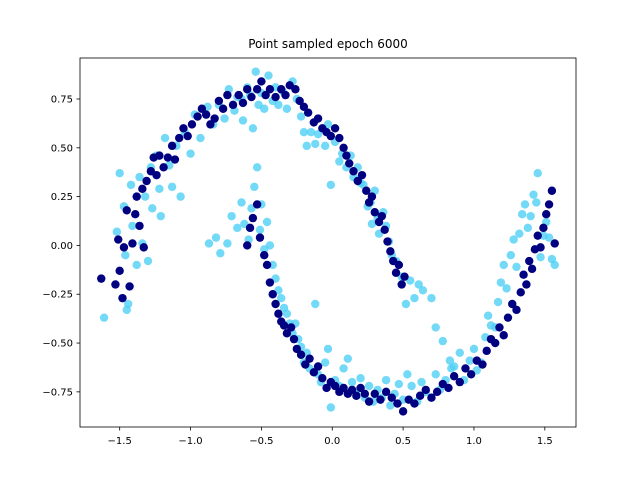 This screenshot has width=640, height=480. Describe the element at coordinates (57, 392) in the screenshot. I see `y-tick-label: −0.75` at that location.